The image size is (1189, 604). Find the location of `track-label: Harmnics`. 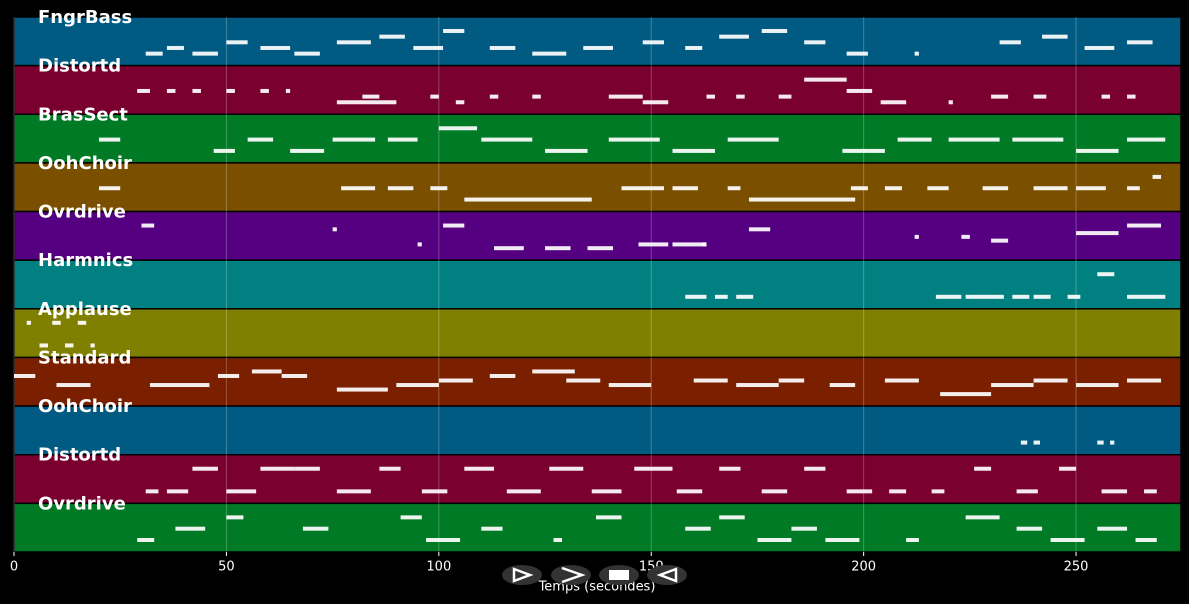

track-label: Harmnics is located at coordinates (85, 260).